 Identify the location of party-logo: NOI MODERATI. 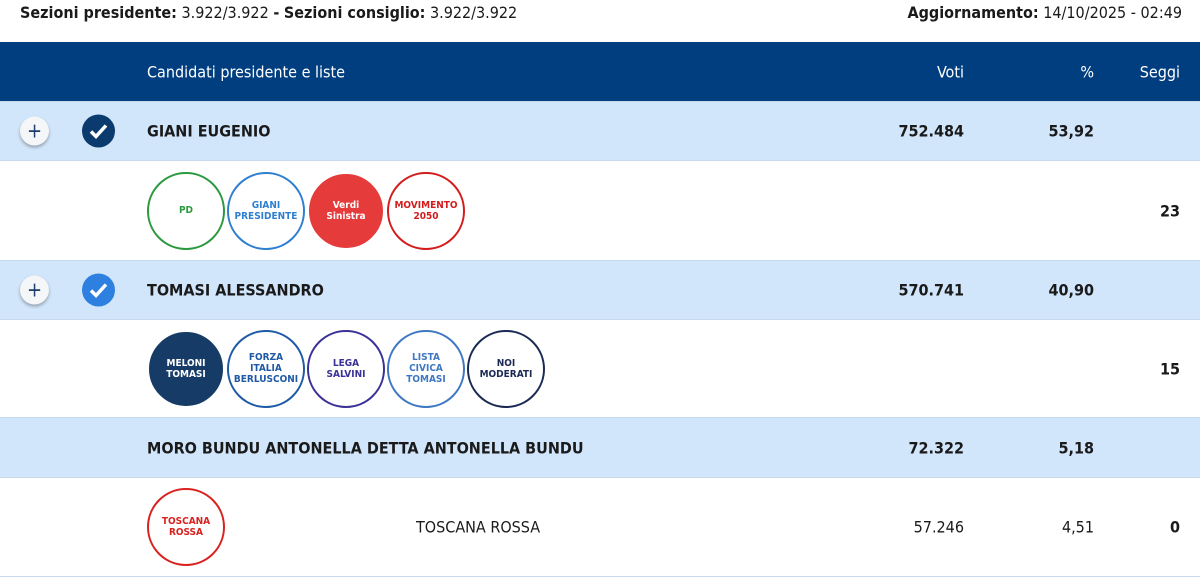
(506, 368).